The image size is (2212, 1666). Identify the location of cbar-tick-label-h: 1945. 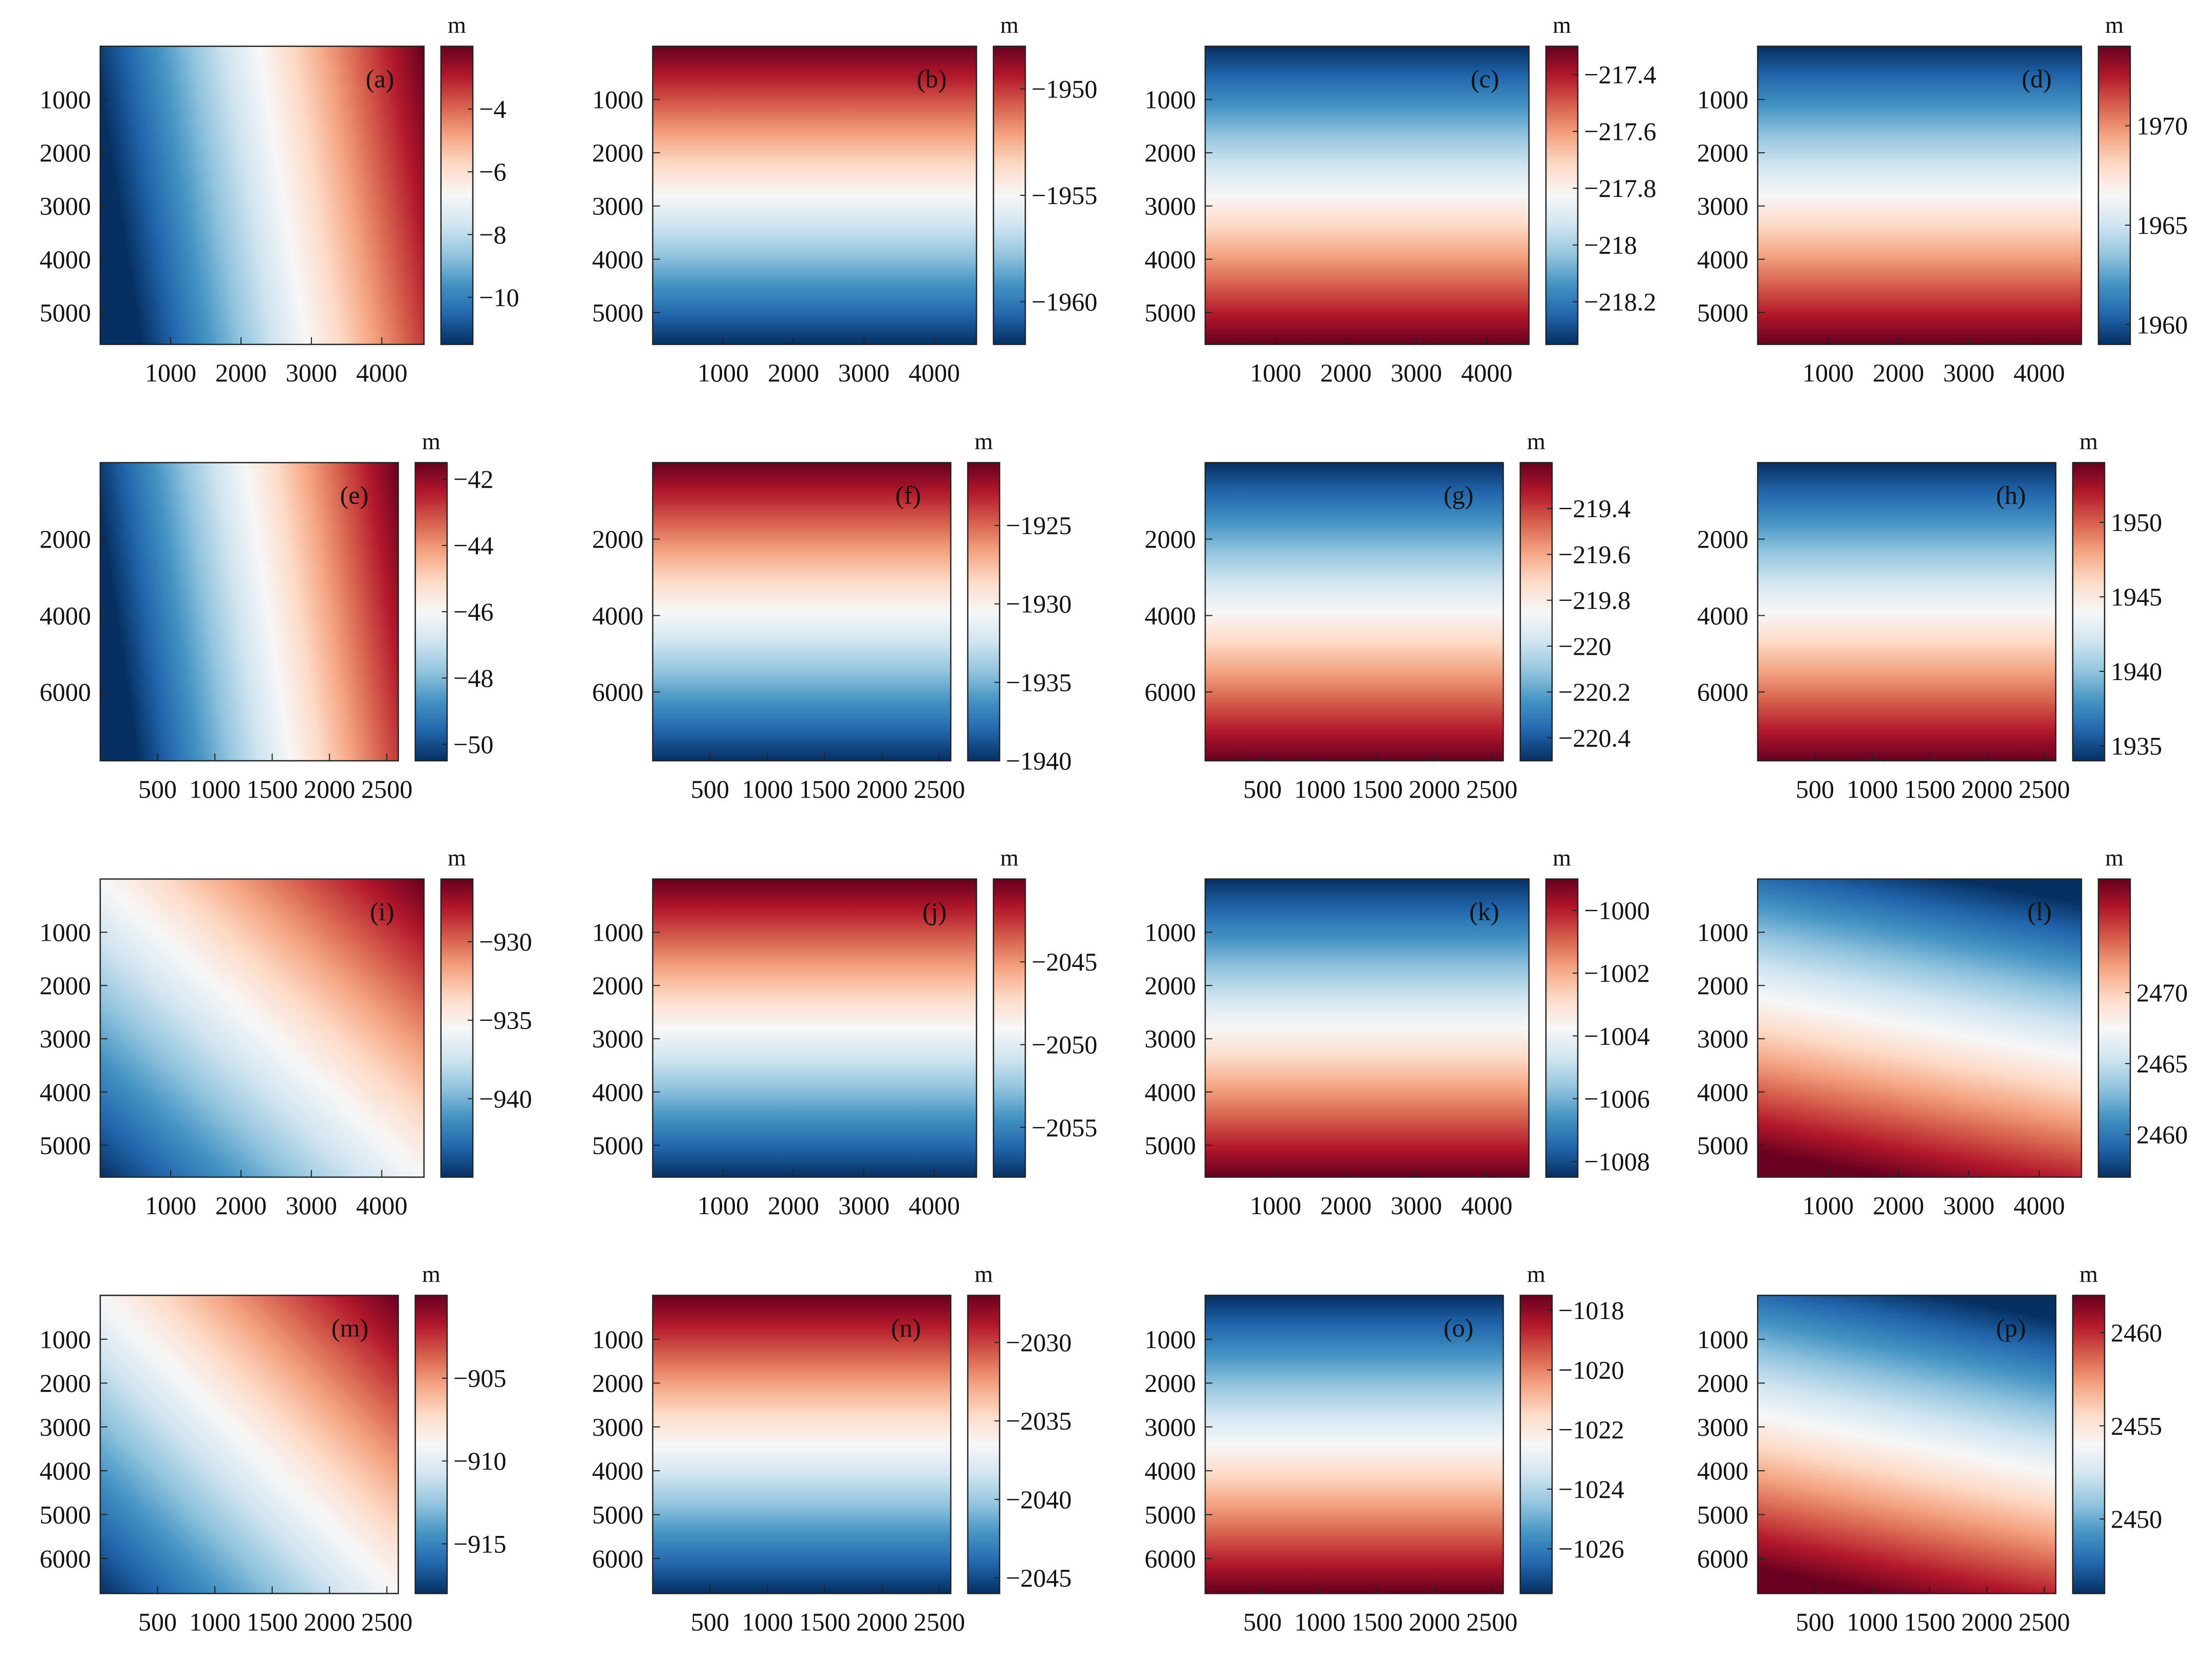
(2136, 596).